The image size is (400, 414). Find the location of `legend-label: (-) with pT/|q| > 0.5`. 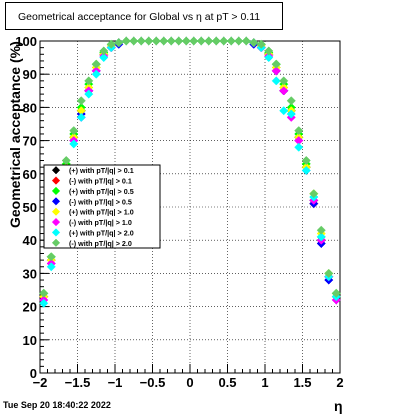

legend-label: (-) with pT/|q| > 0.5 is located at coordinates (100, 201).